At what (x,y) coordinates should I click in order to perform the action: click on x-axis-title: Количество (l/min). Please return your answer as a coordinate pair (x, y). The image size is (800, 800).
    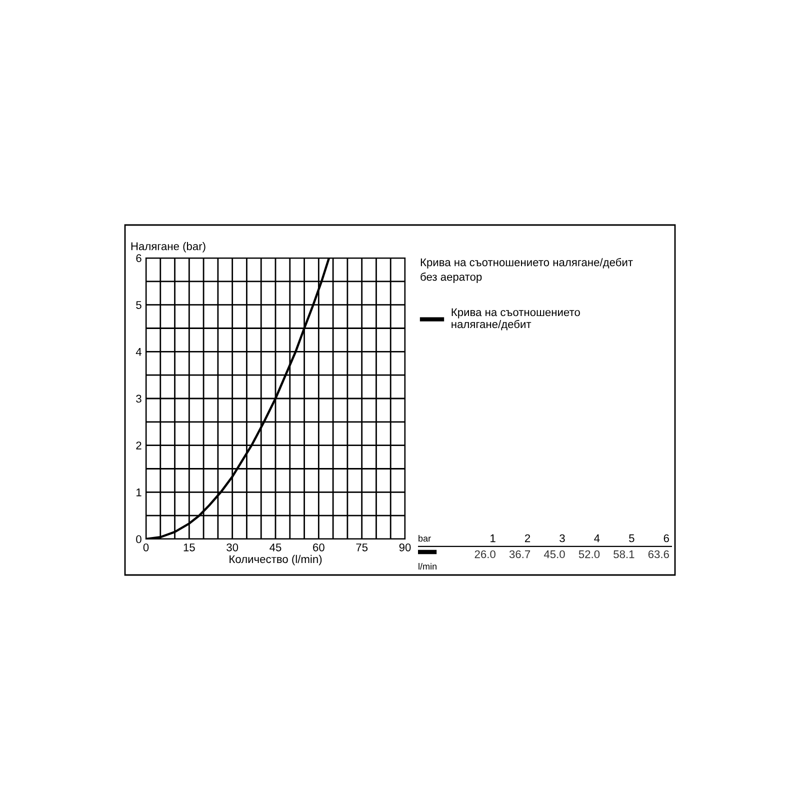
    Looking at the image, I should click on (276, 560).